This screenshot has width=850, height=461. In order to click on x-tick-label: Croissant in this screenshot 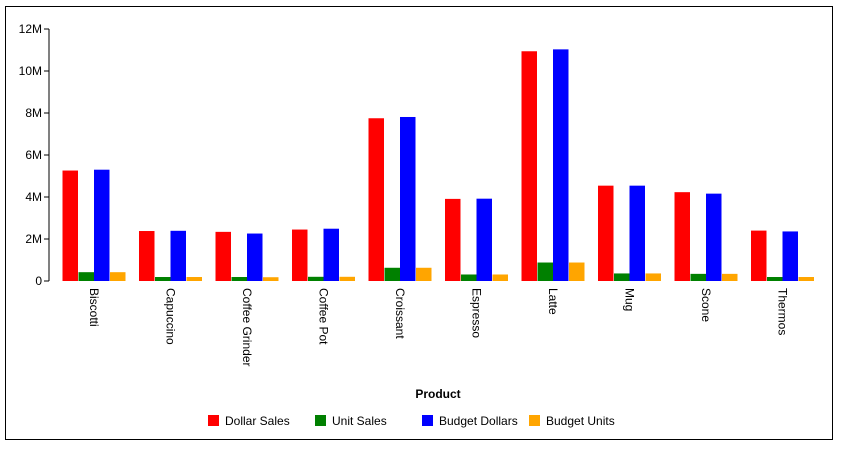, I will do `click(400, 313)`.